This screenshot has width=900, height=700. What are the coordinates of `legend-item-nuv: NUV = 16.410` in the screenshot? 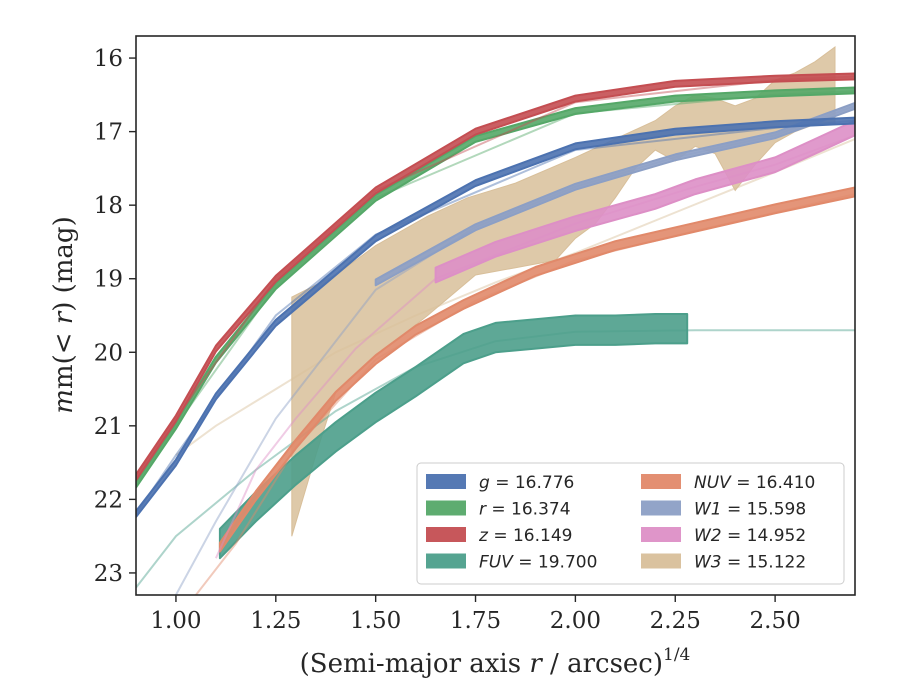 It's located at (728, 483).